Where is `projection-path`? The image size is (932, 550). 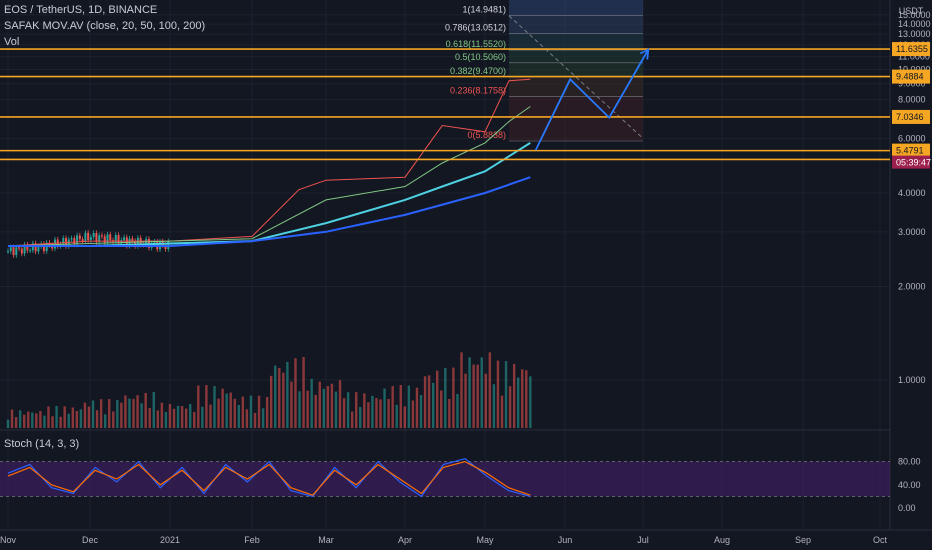 projection-path is located at coordinates (592, 100).